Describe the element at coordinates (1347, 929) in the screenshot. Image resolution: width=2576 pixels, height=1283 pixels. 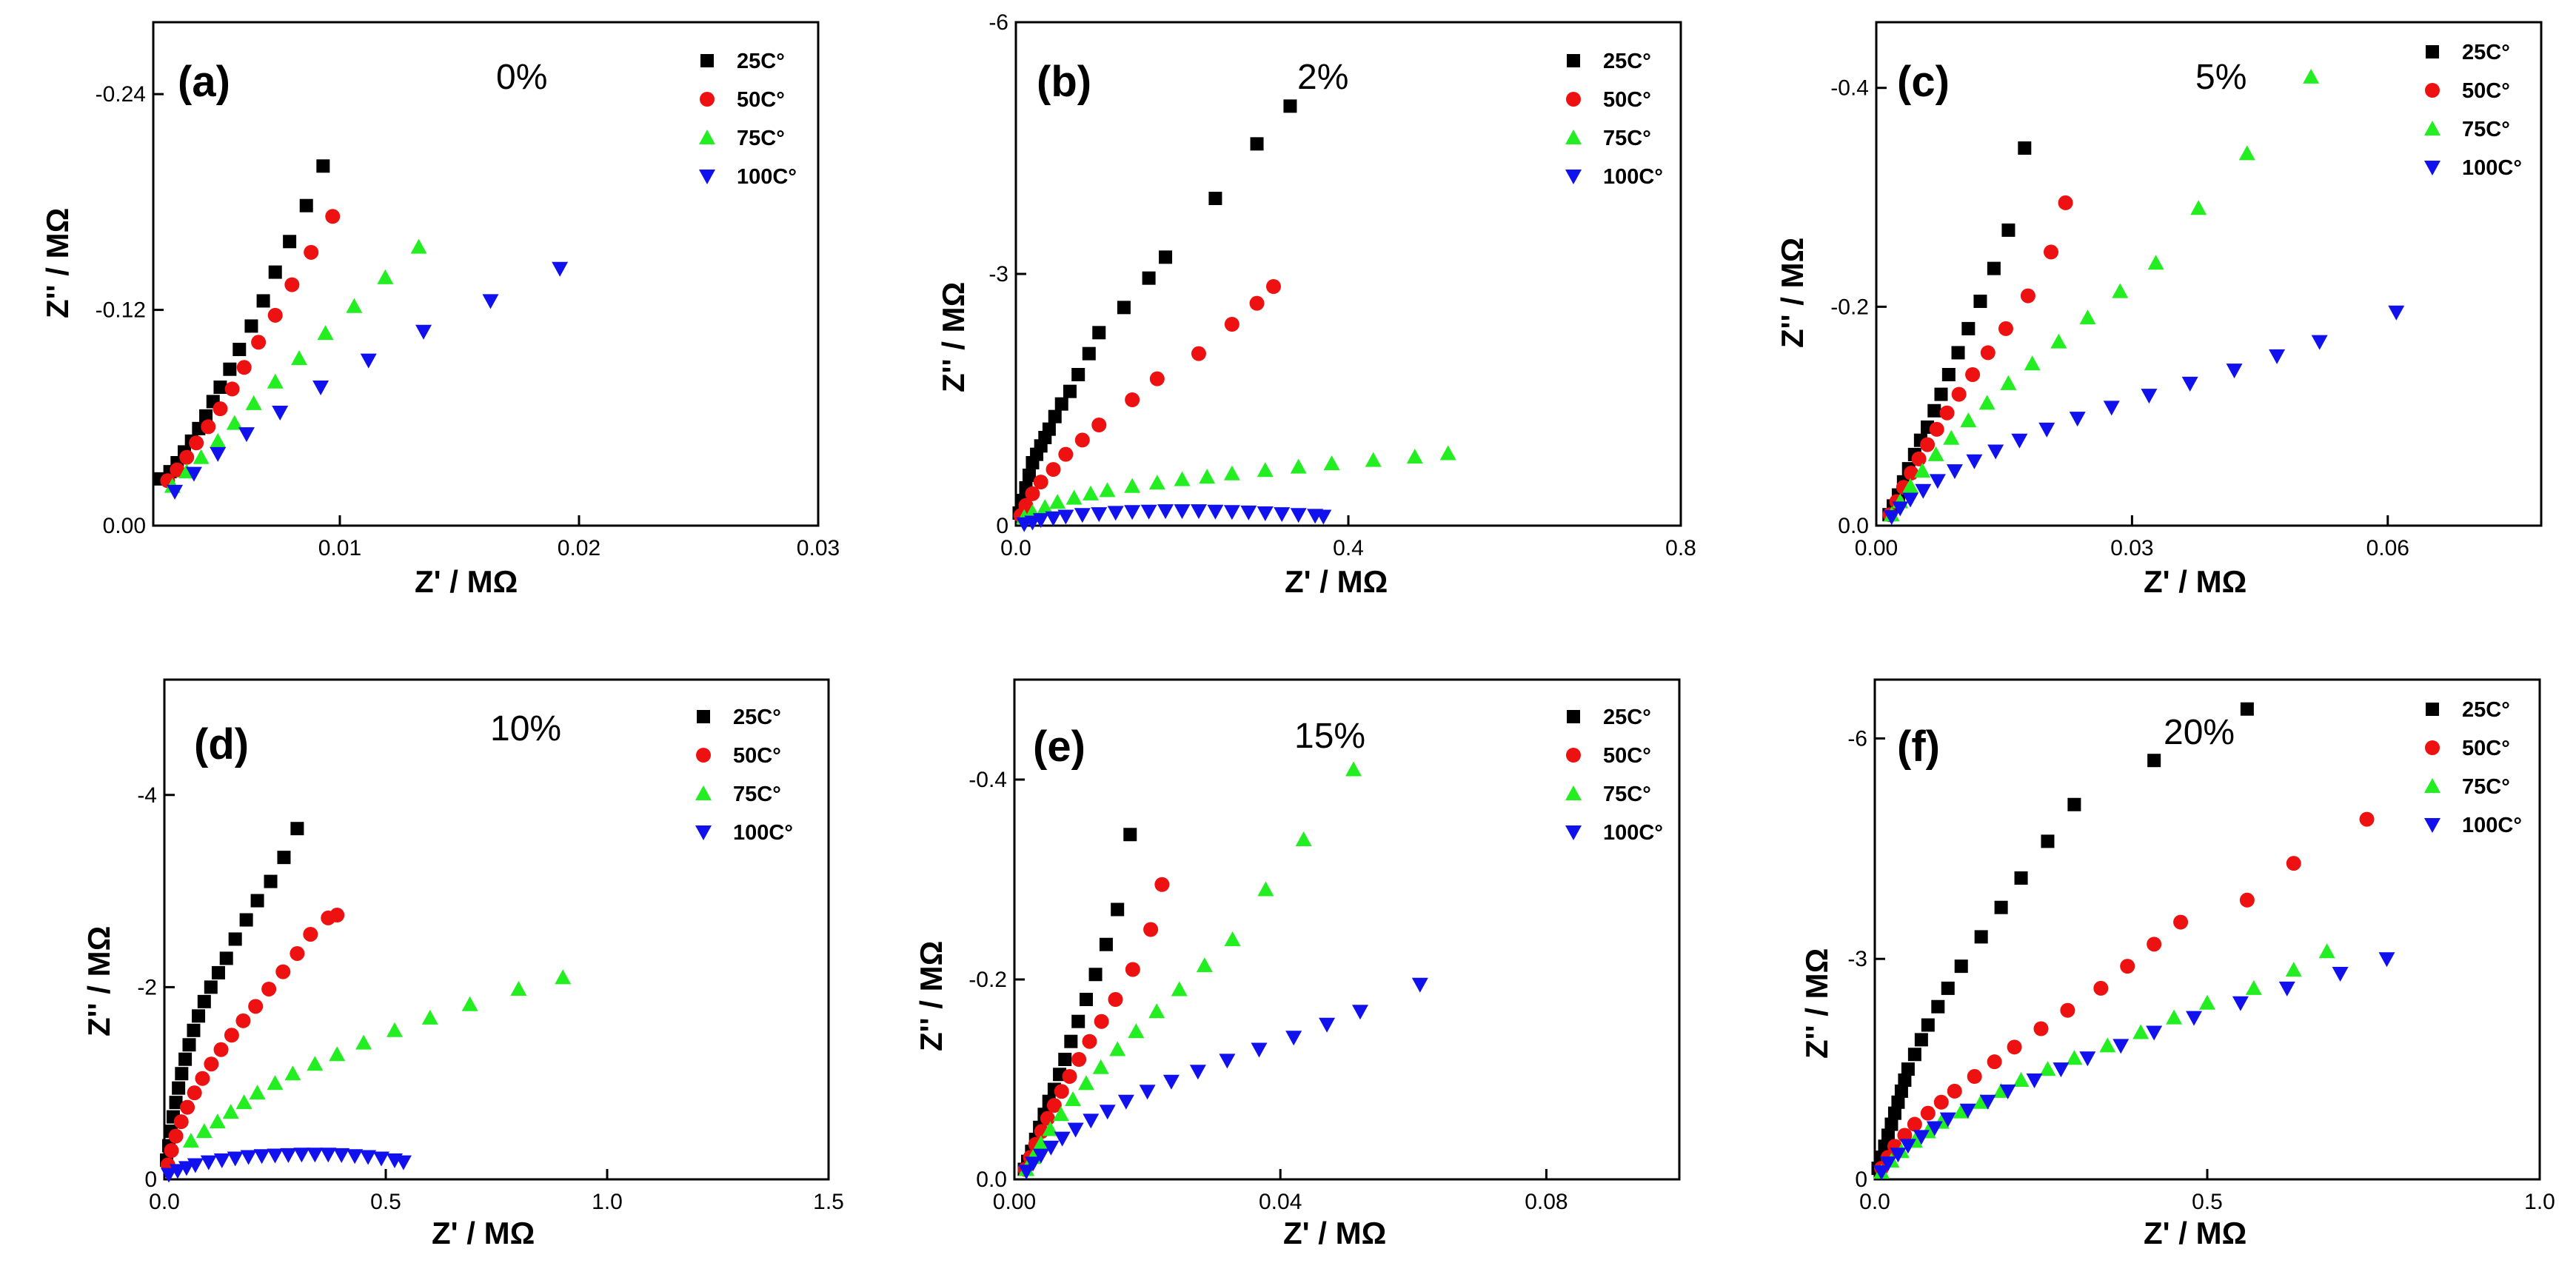
I see `panel-e-frame` at that location.